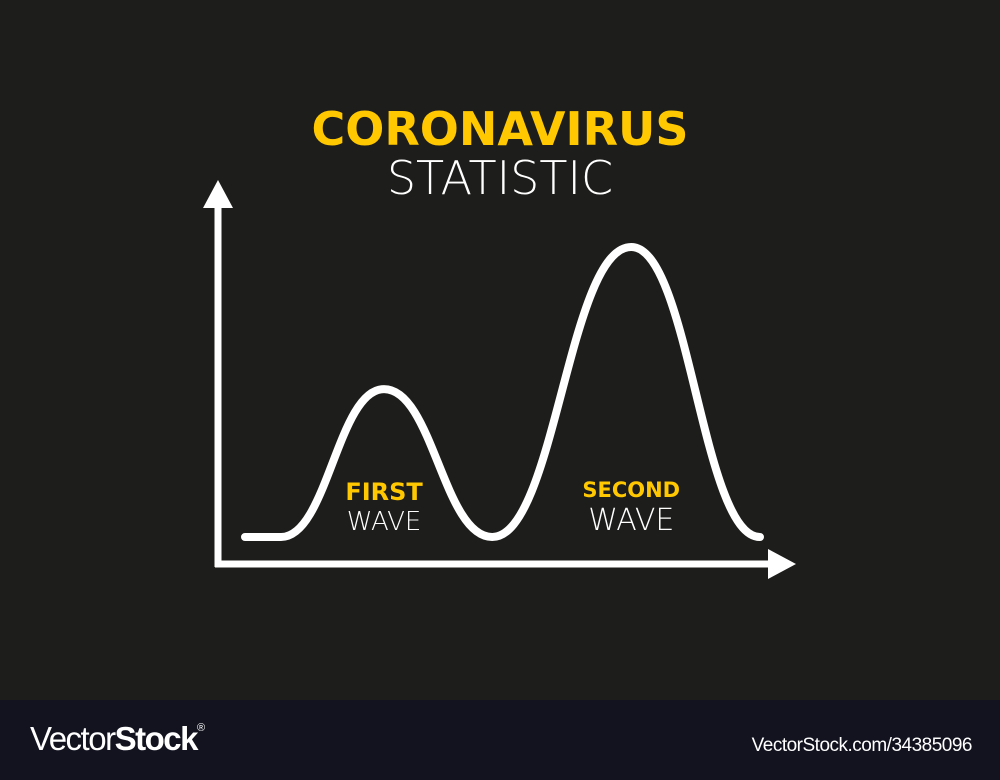 The height and width of the screenshot is (780, 1000). Describe the element at coordinates (200, 728) in the screenshot. I see `registered-mark: ®` at that location.